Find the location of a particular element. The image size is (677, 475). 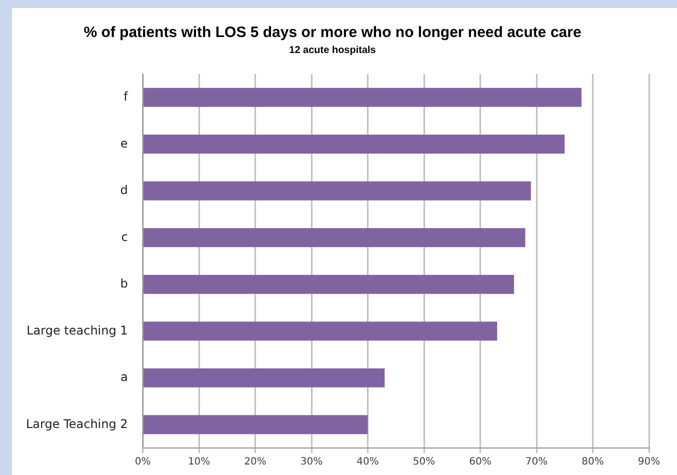

x-tick-label: 0% is located at coordinates (142, 462).